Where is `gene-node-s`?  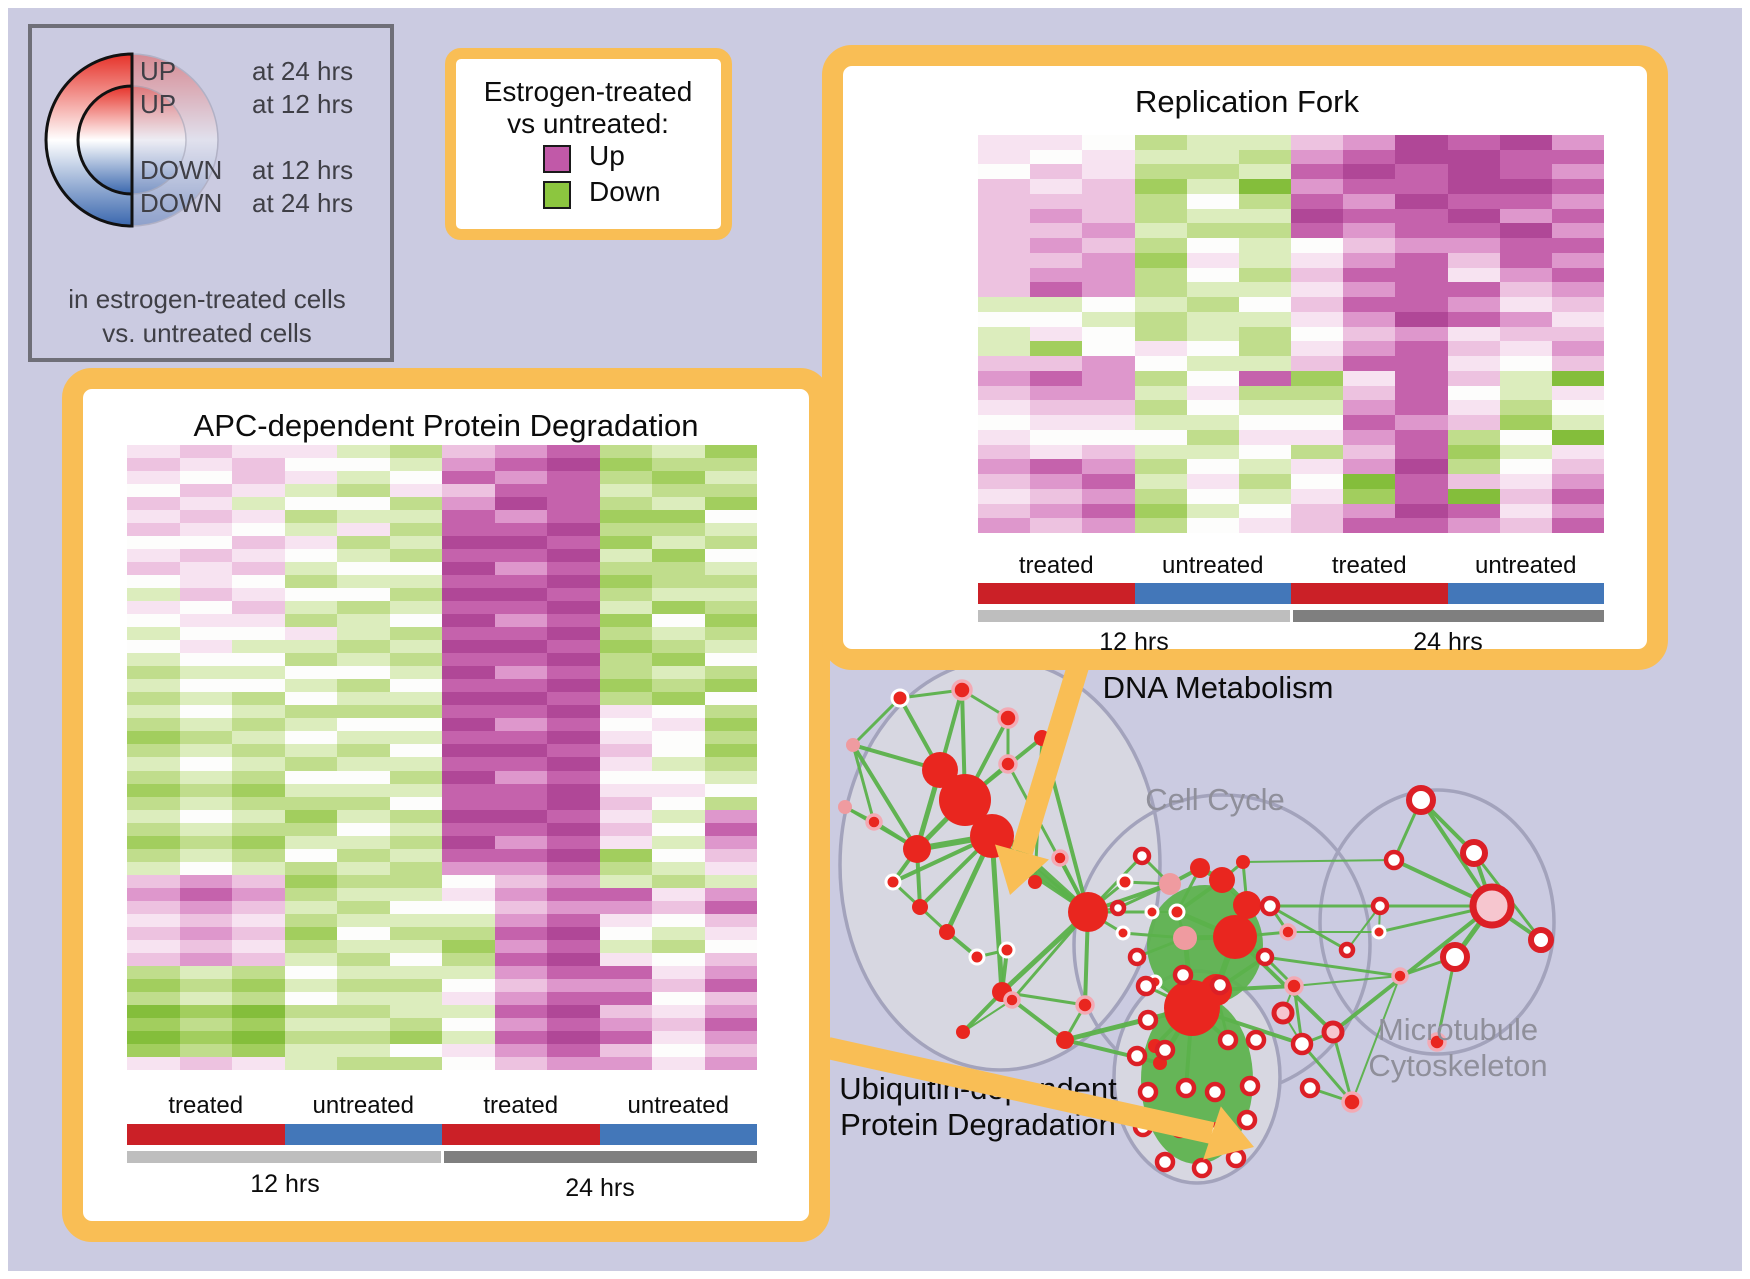
gene-node-s is located at coordinates (940, 770).